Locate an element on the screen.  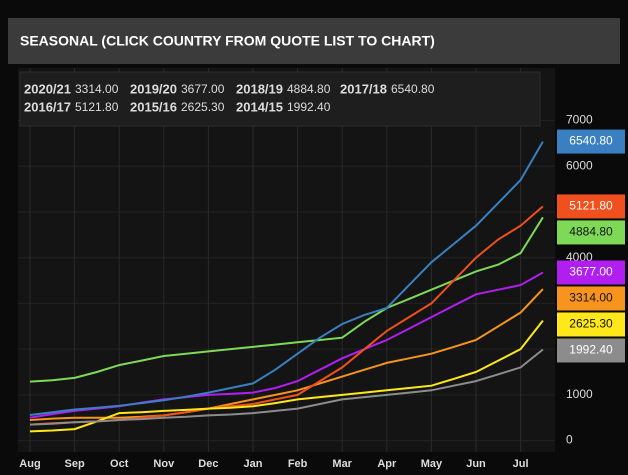
legend is located at coordinates (280, 99).